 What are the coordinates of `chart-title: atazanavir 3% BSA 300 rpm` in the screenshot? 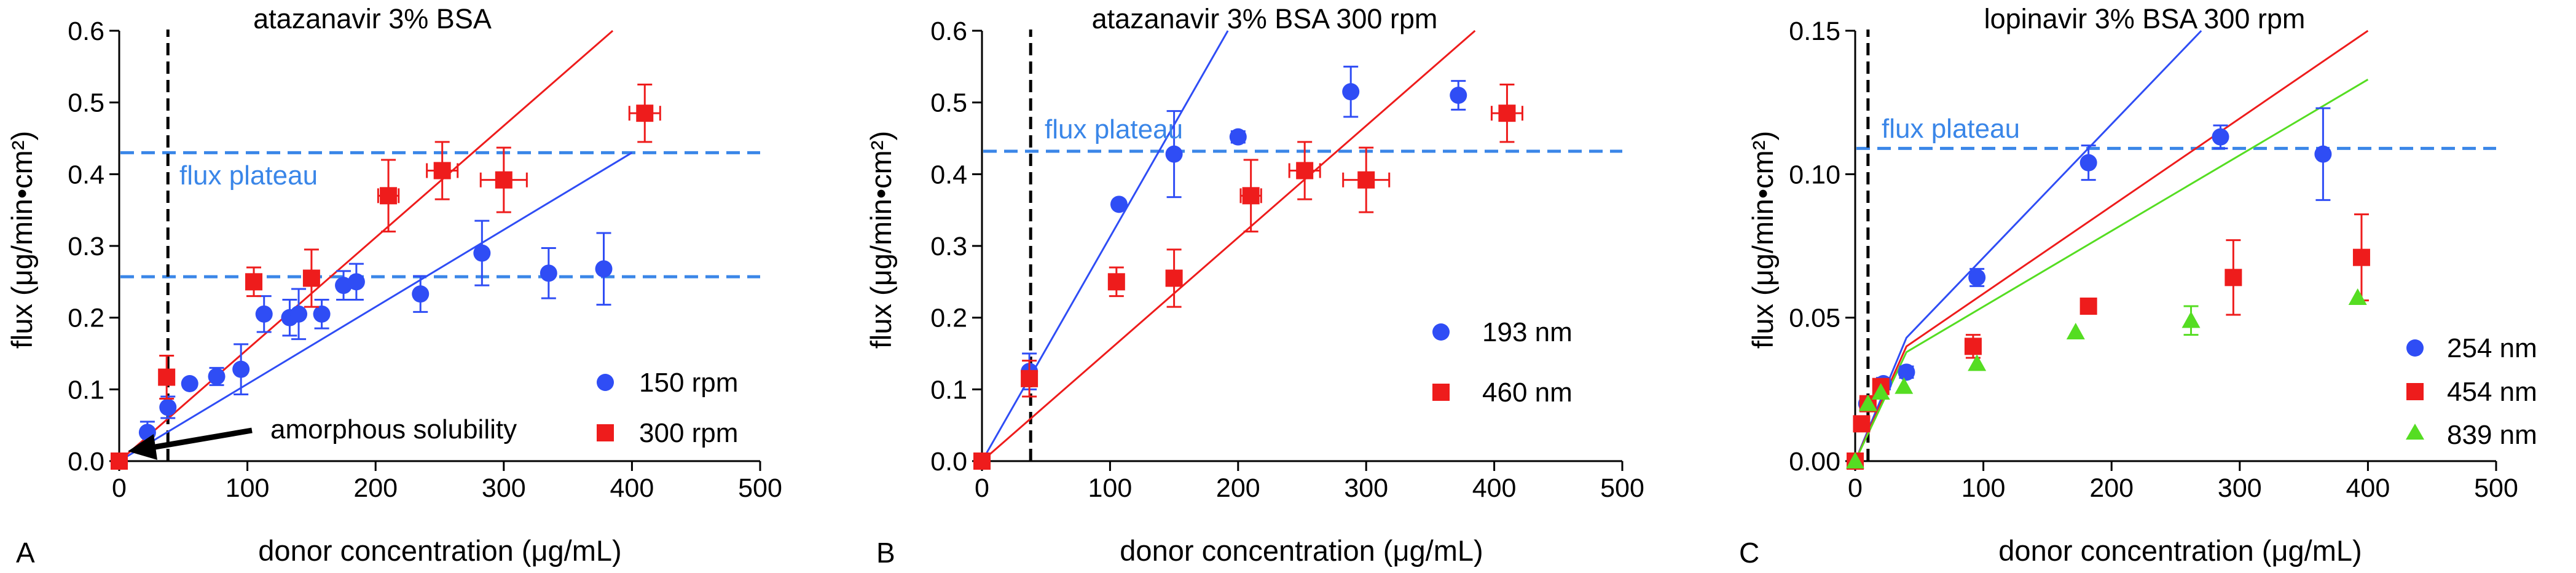 It's located at (1265, 19).